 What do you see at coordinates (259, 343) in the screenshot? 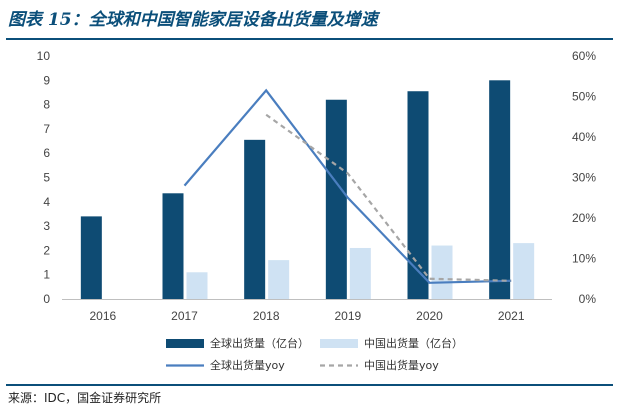
I see `legend-label: 全球出货量（亿台）` at bounding box center [259, 343].